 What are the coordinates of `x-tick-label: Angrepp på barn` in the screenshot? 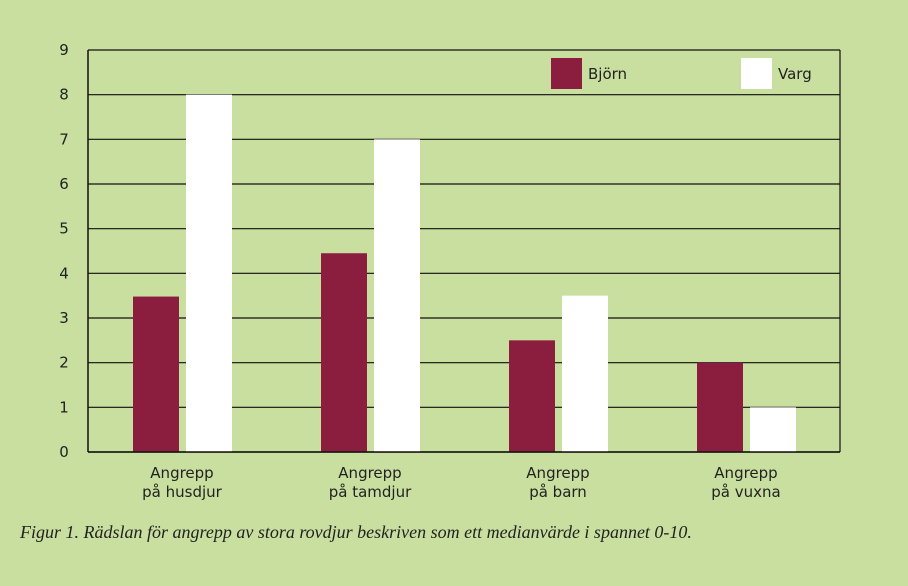 It's located at (557, 482).